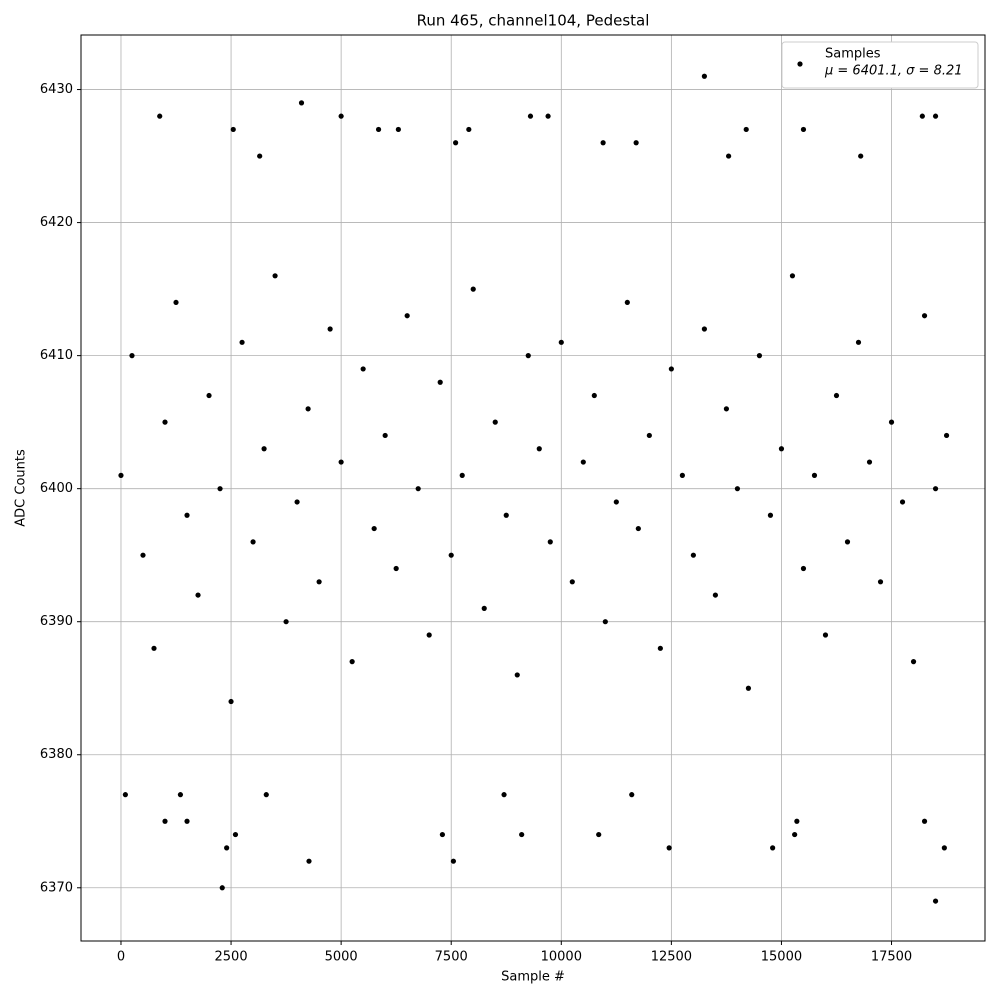  What do you see at coordinates (56, 222) in the screenshot?
I see `y-tick-label: 6420` at bounding box center [56, 222].